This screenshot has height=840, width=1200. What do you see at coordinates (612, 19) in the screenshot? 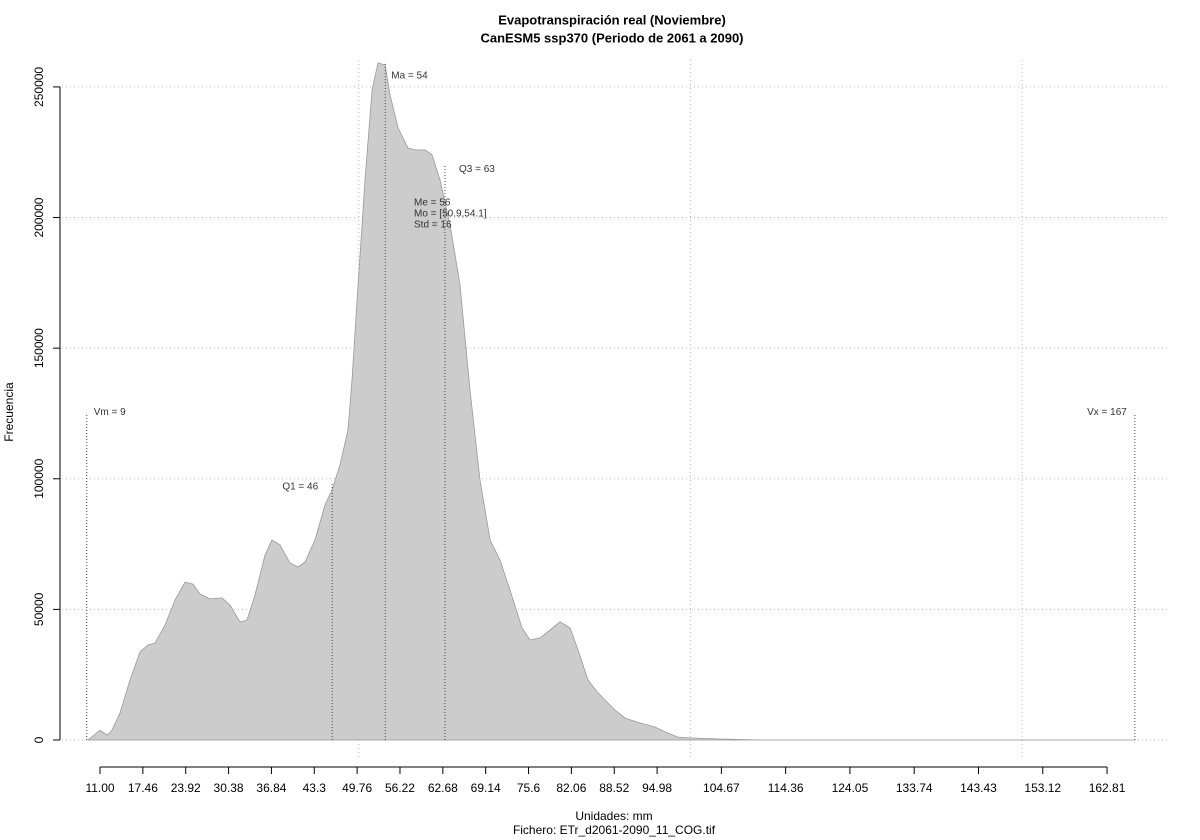
I see `chart-title: Evapotranspiración real (Noviembre)` at bounding box center [612, 19].